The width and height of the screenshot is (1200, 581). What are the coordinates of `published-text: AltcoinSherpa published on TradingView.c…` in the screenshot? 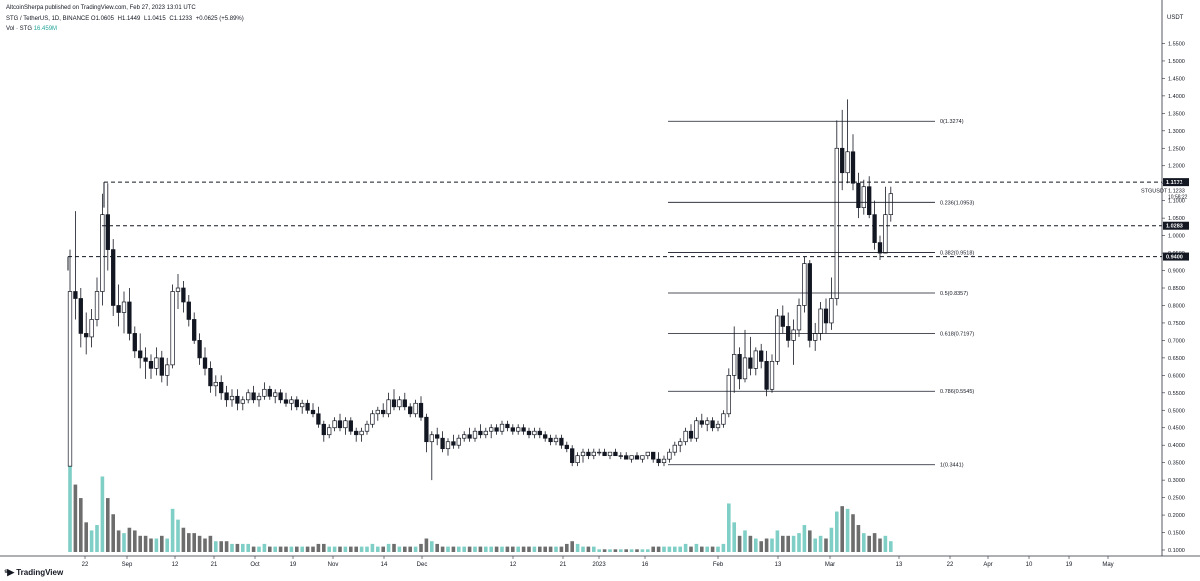 It's located at (101, 8).